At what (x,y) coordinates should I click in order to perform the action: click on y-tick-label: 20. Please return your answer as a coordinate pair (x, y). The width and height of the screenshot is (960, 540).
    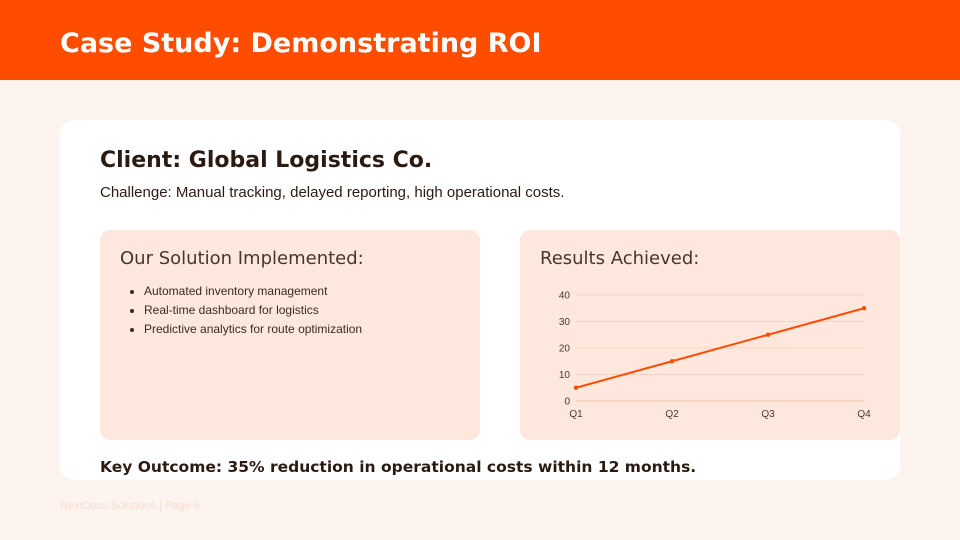
    Looking at the image, I should click on (565, 349).